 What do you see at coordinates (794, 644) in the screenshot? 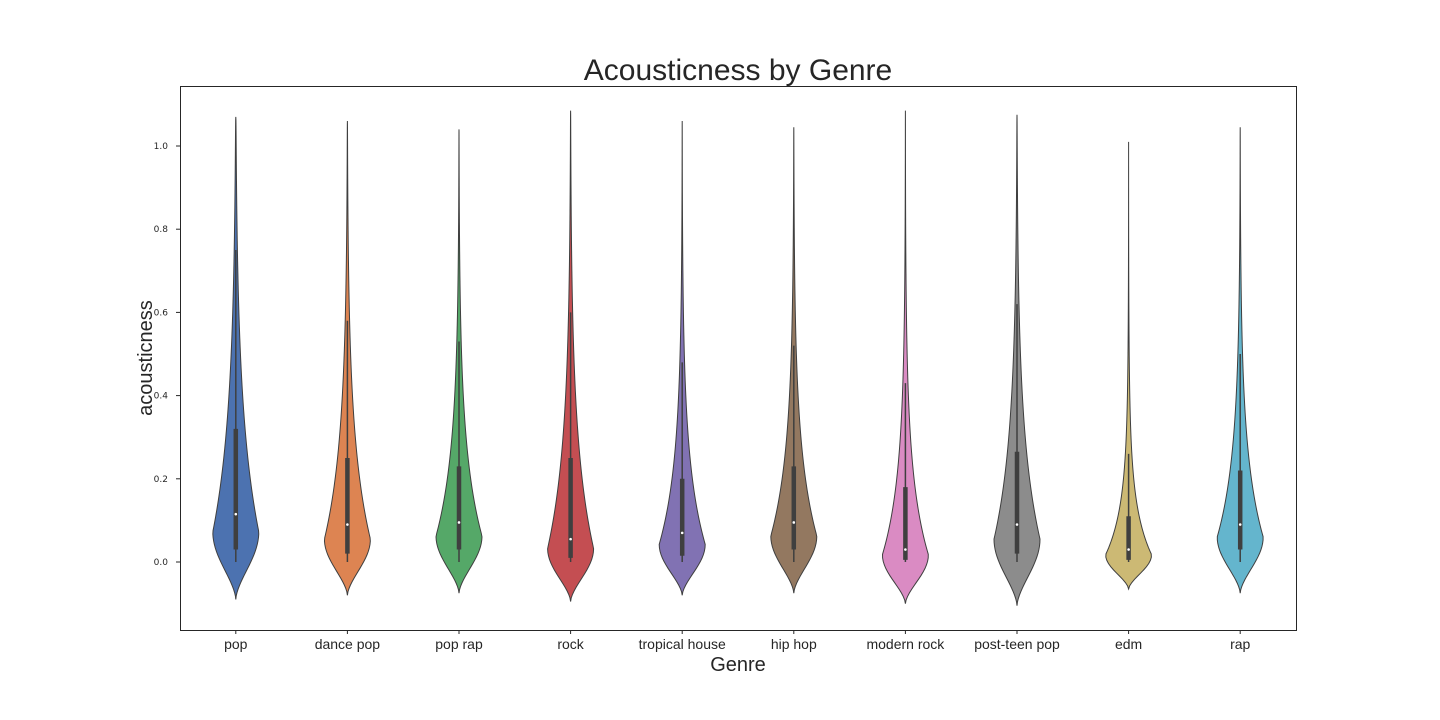
I see `x-tick-label: hip hop` at bounding box center [794, 644].